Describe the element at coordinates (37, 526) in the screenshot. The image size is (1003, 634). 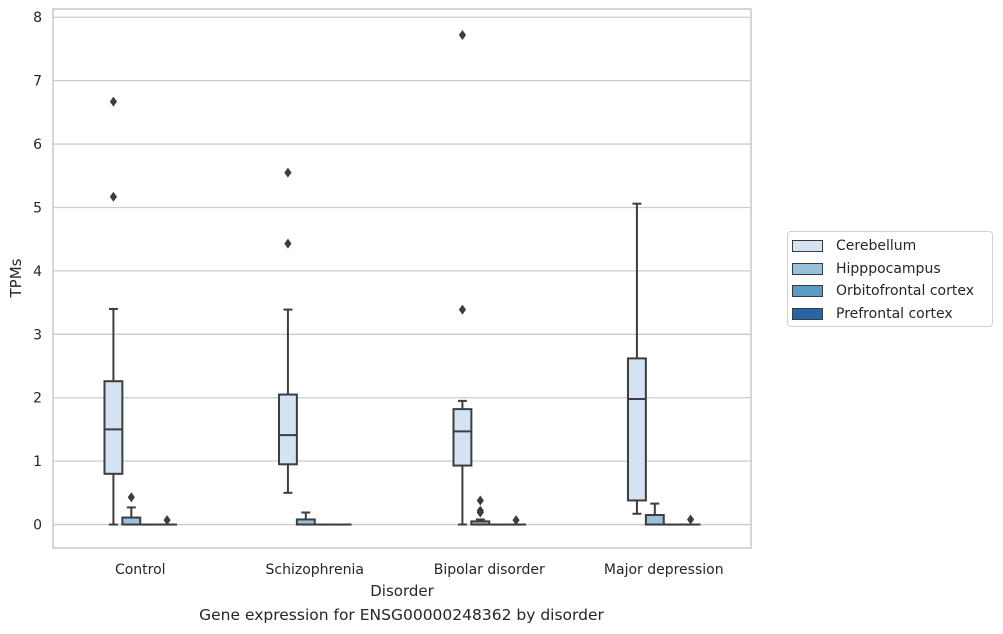
I see `y-tick-label: 0` at that location.